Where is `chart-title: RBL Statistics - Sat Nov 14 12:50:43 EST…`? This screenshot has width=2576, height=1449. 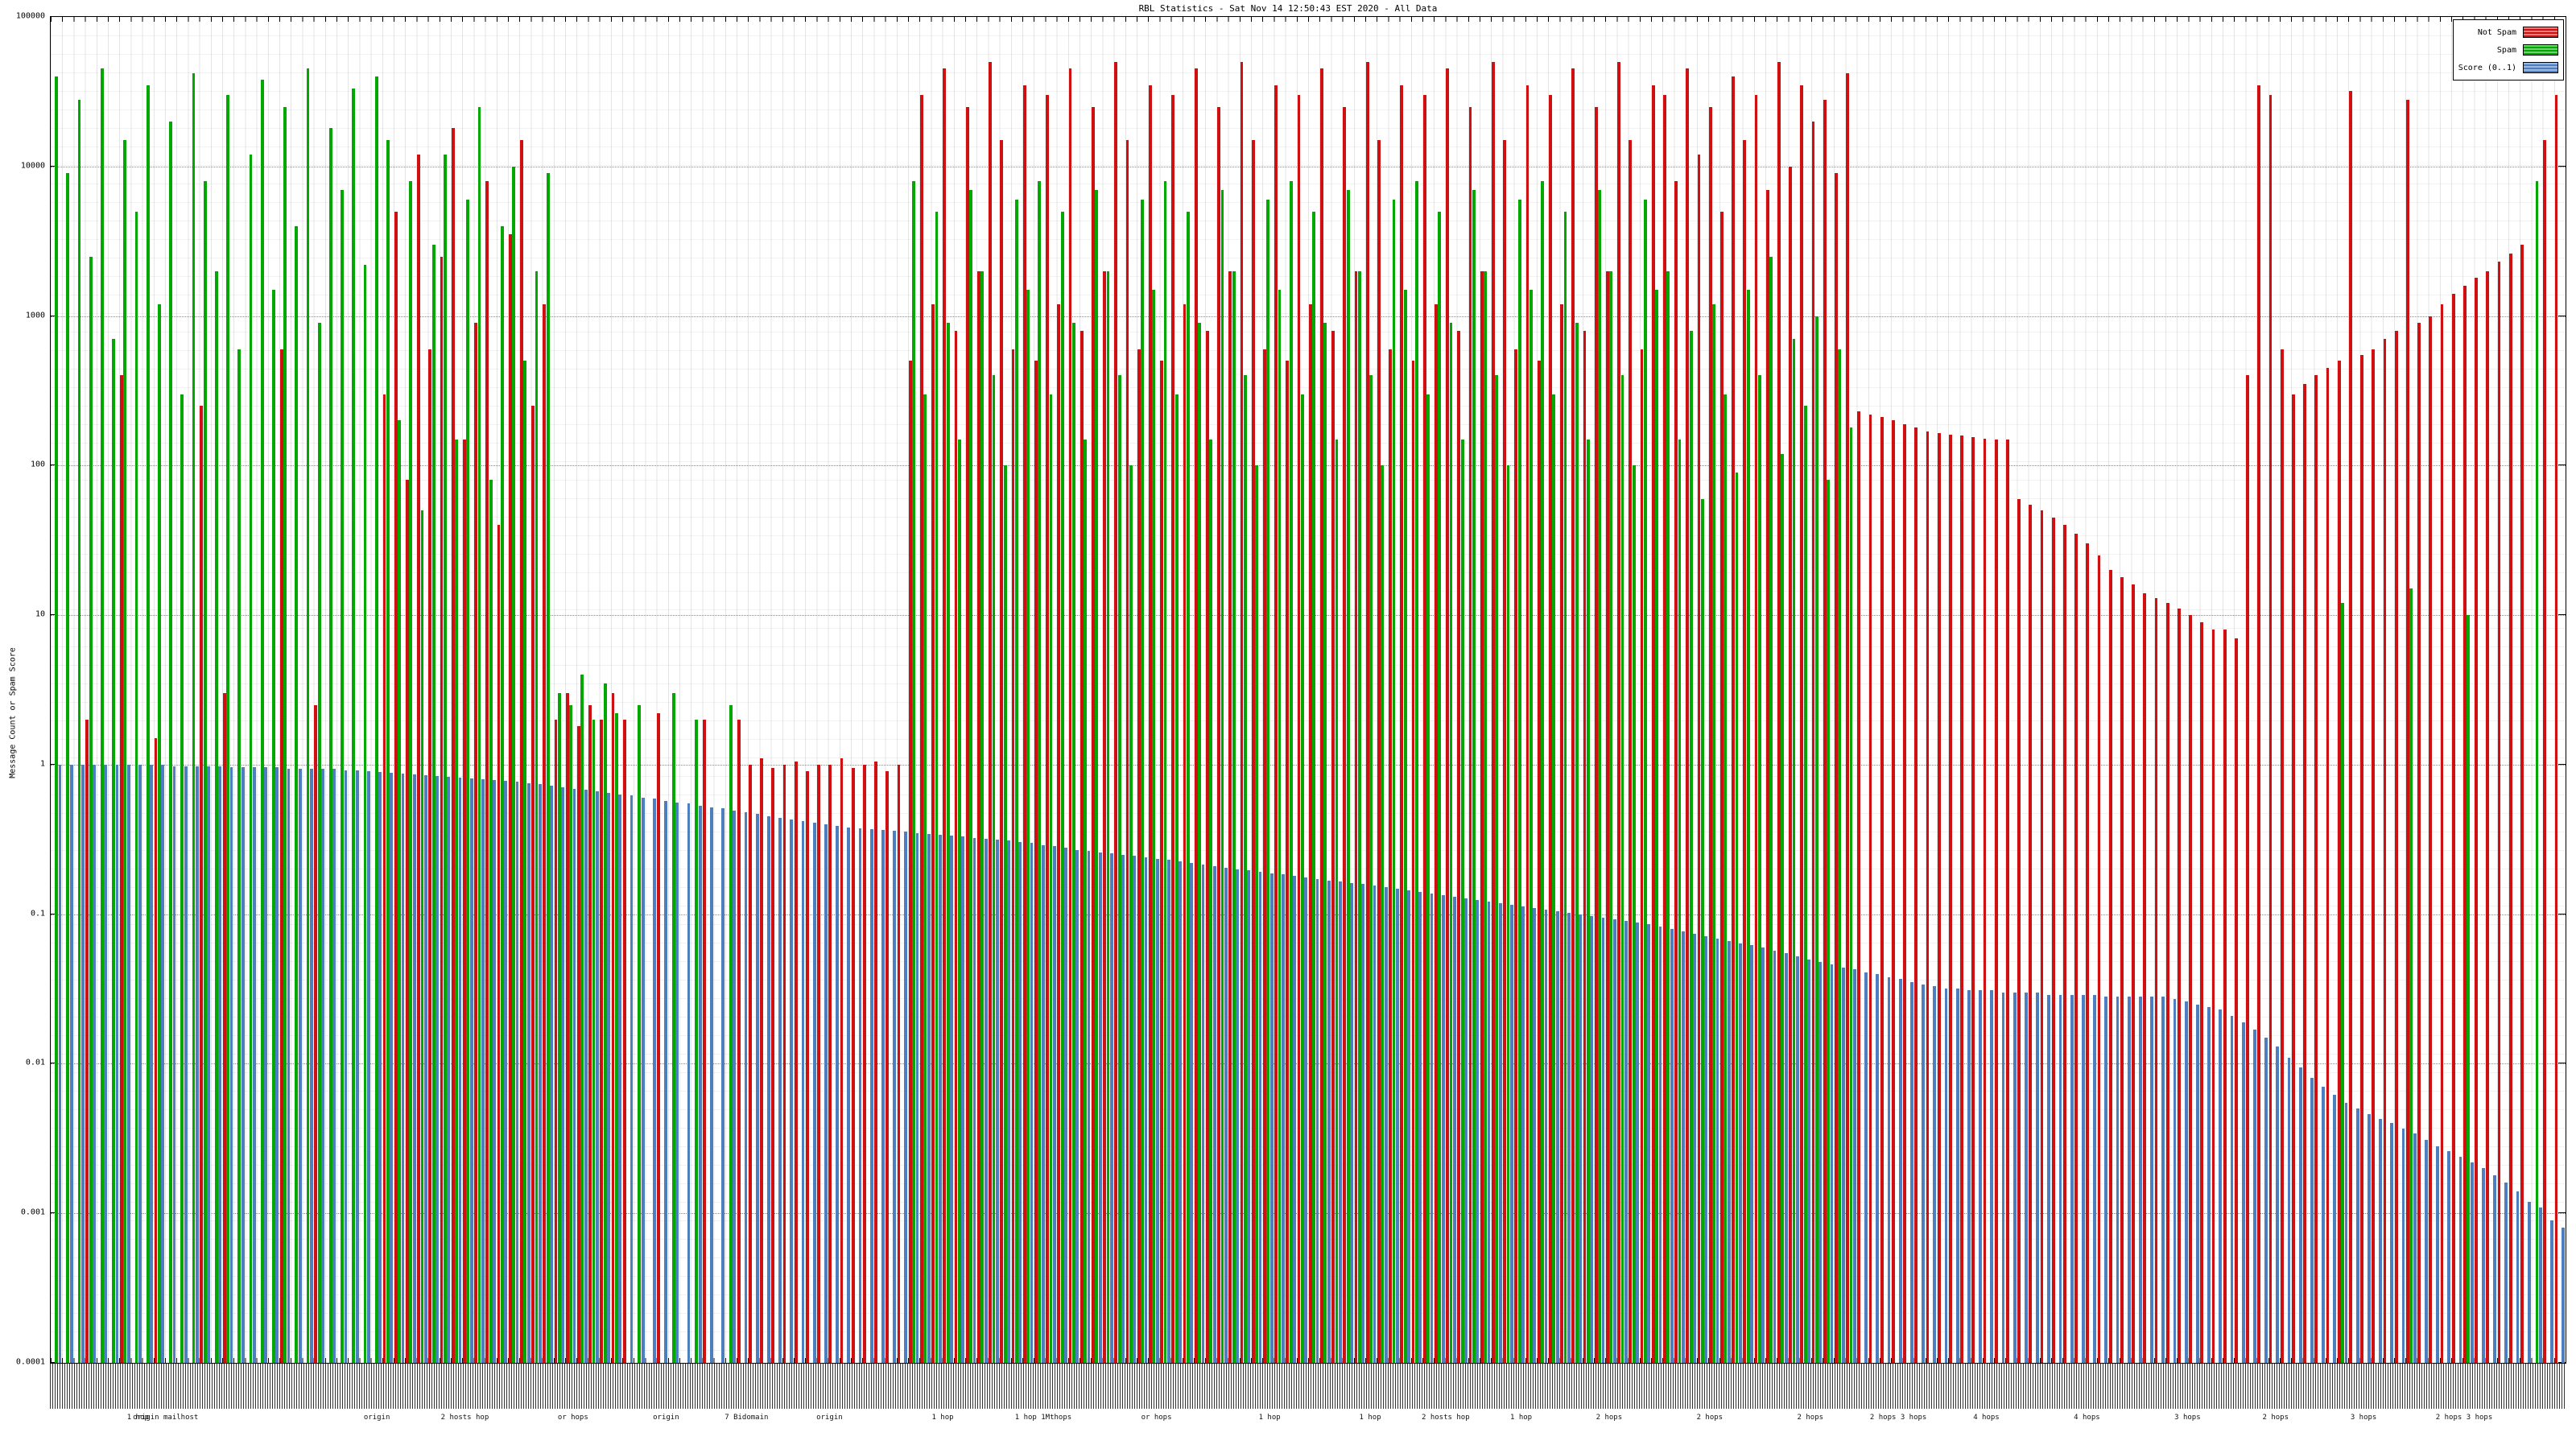
chart-title: RBL Statistics - Sat Nov 14 12:50:43 EST… is located at coordinates (1288, 8).